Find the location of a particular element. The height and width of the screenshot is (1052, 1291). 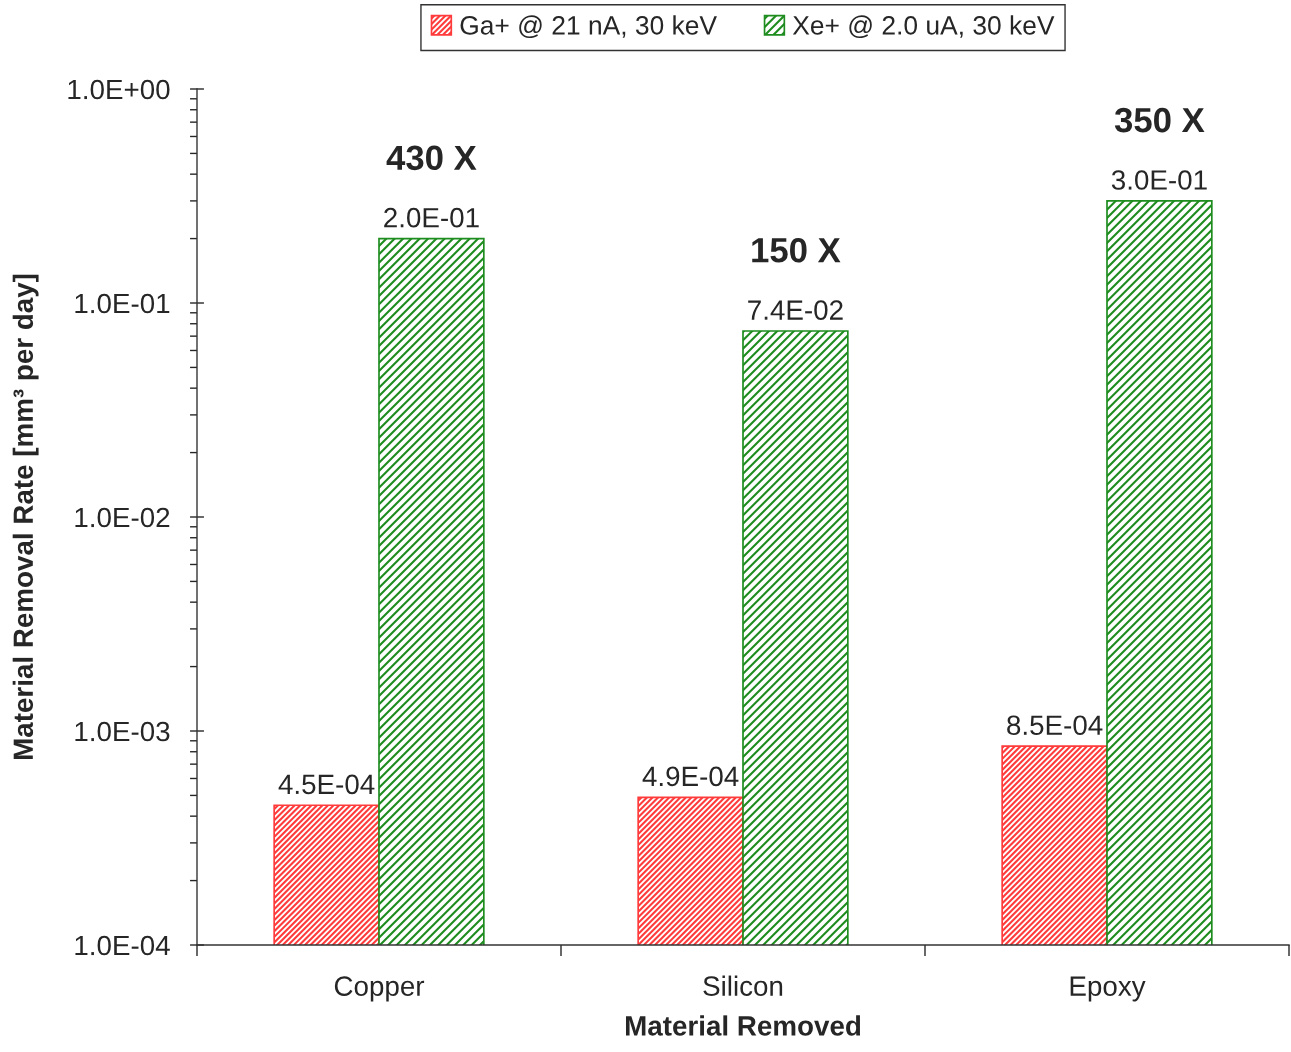

y-tick-label: 1.0E+00 is located at coordinates (119, 89).